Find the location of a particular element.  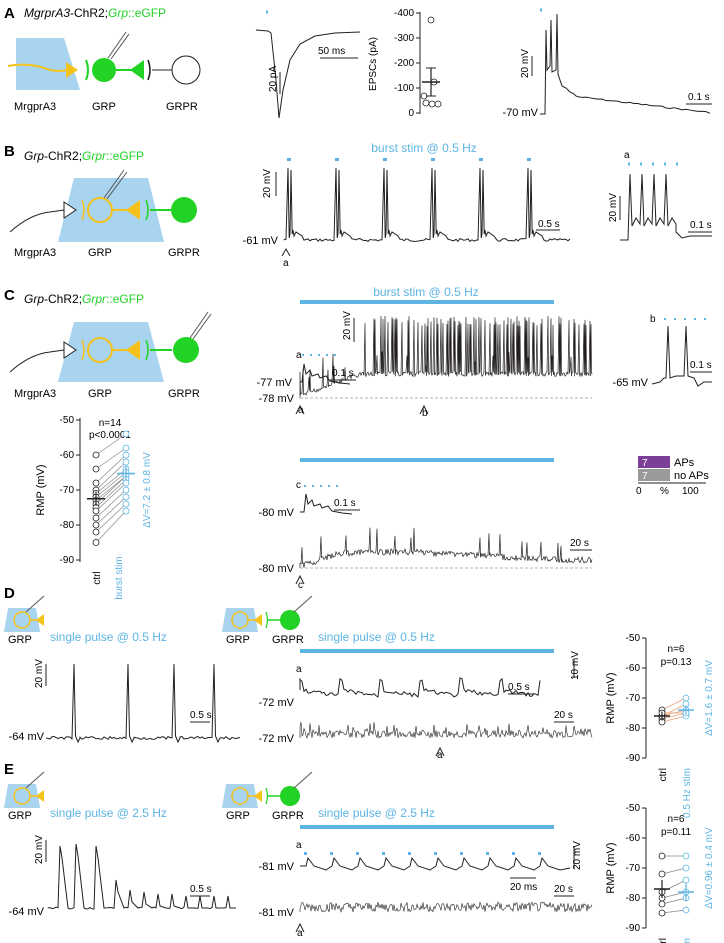

vm-label: -61 mV is located at coordinates (261, 241).